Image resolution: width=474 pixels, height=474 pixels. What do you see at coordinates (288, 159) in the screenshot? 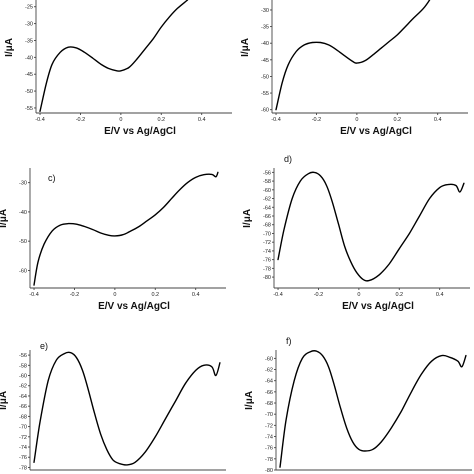
I see `panel-label: d)` at bounding box center [288, 159].